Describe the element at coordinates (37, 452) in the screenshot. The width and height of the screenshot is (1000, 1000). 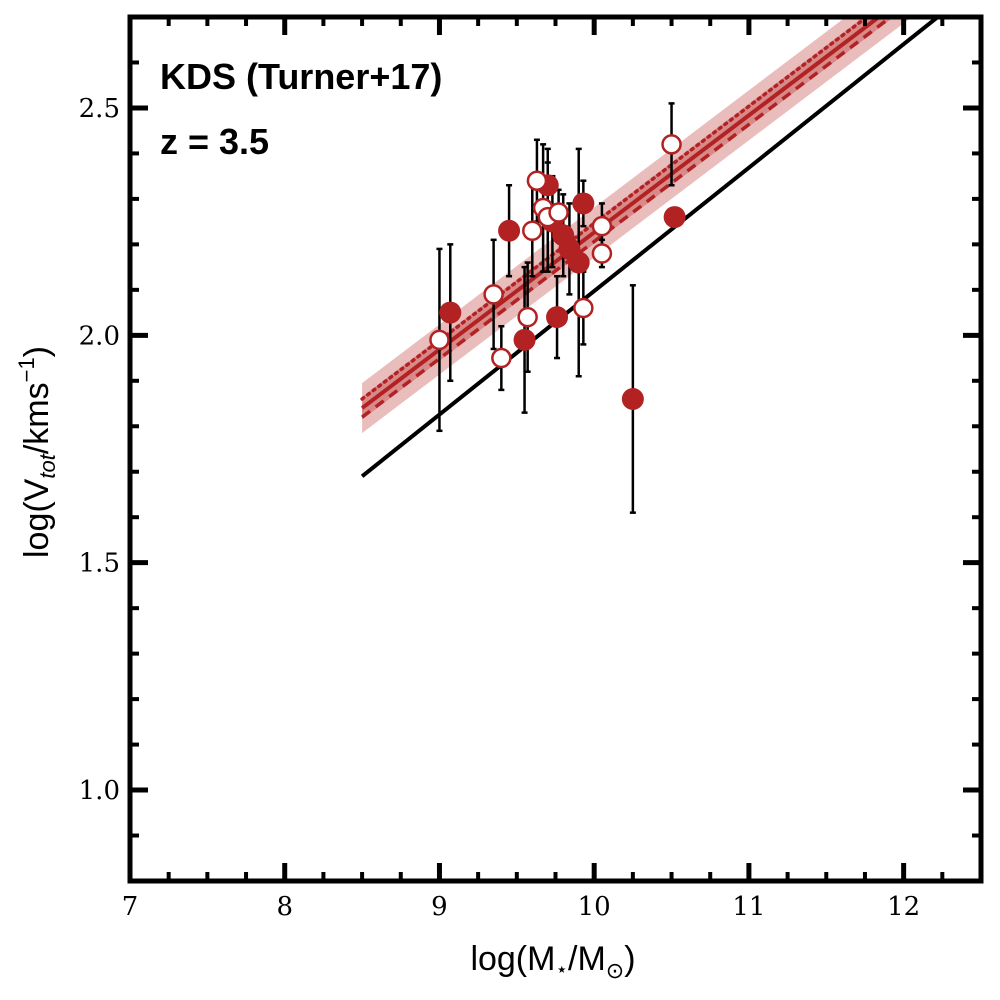
I see `y-axis-label: log(Vtot/kms−1)` at that location.